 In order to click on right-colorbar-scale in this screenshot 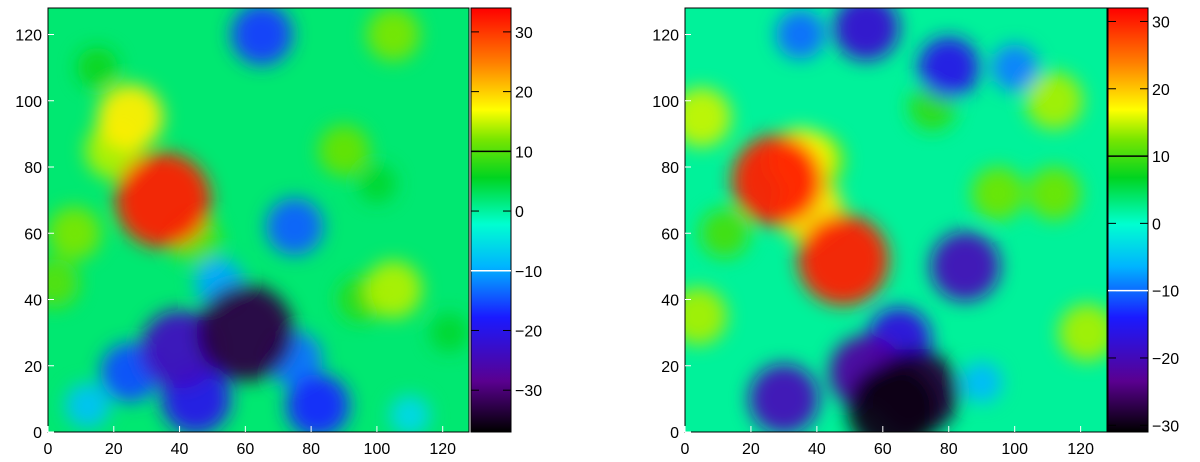, I will do `click(1128, 220)`.